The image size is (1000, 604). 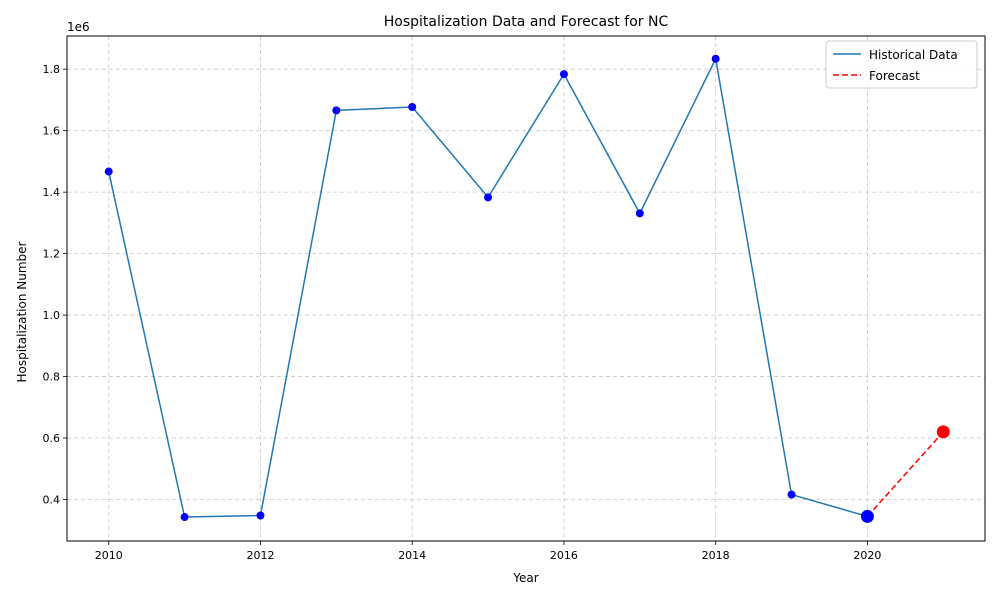 What do you see at coordinates (52, 438) in the screenshot?
I see `y-tick-label: 0.6` at bounding box center [52, 438].